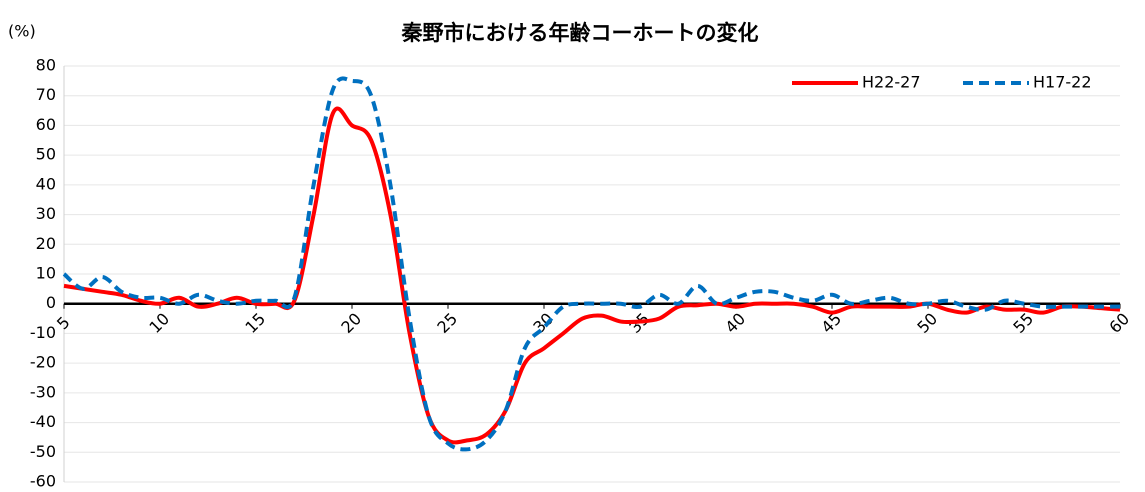  What do you see at coordinates (46, 183) in the screenshot?
I see `y-tick-label: 40` at bounding box center [46, 183].